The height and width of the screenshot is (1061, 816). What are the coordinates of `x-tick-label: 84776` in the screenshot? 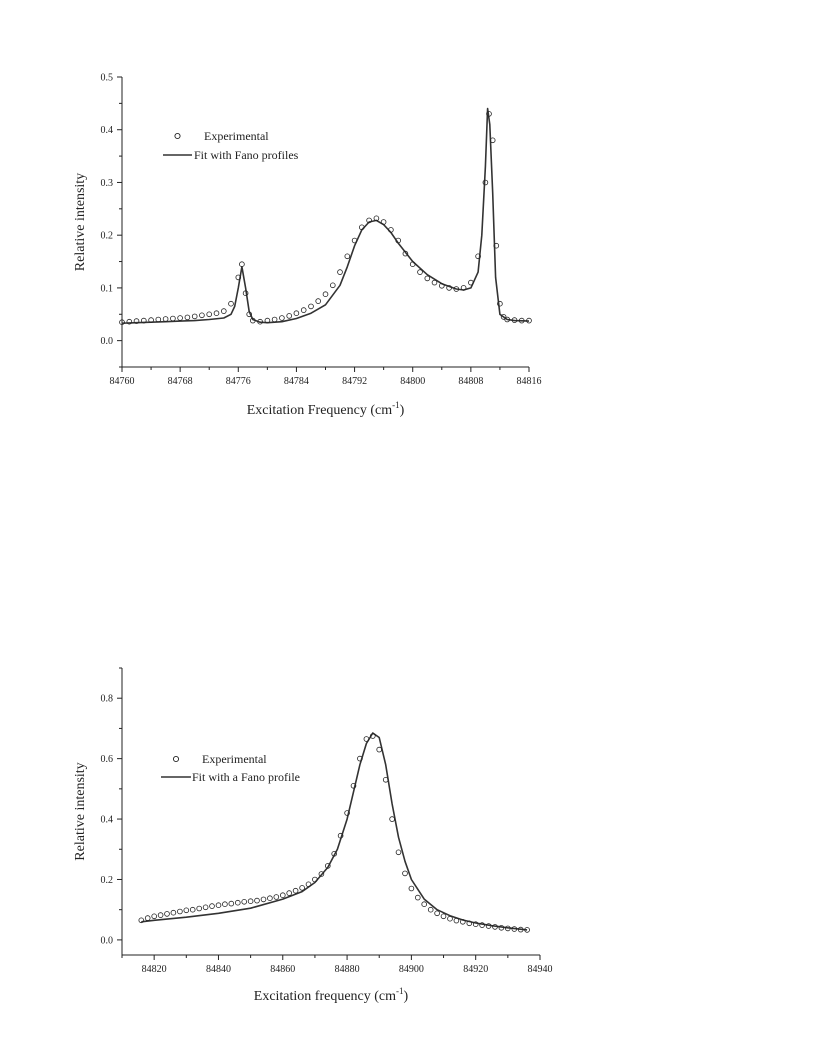 It's located at (238, 381).